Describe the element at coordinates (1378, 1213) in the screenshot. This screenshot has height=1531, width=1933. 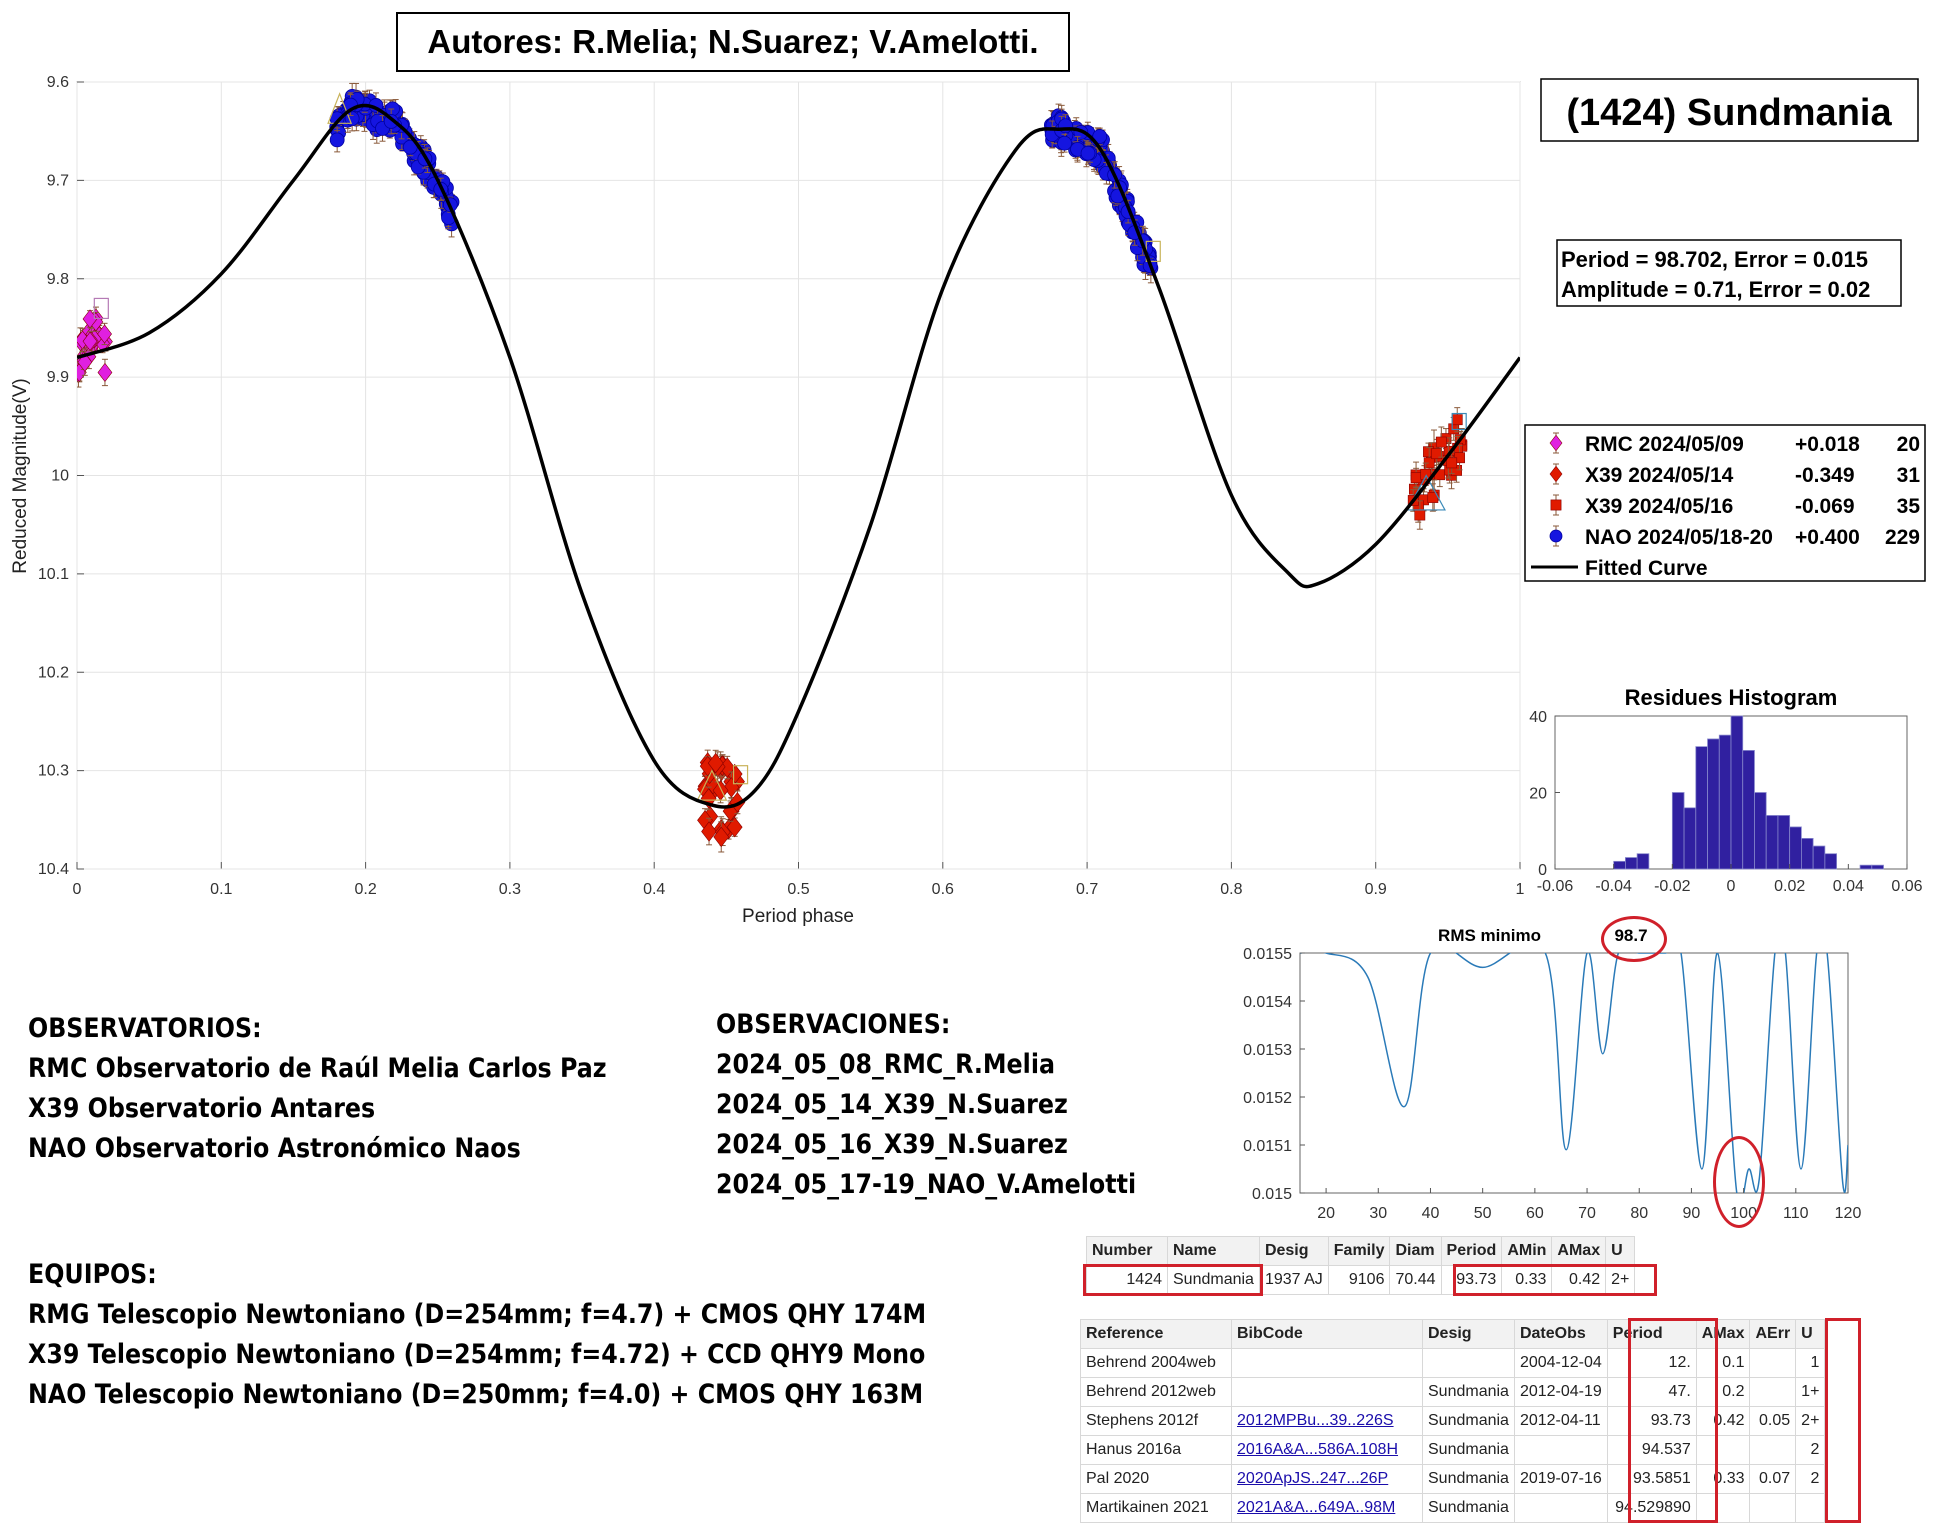
I see `rms-x-tick: 30` at that location.